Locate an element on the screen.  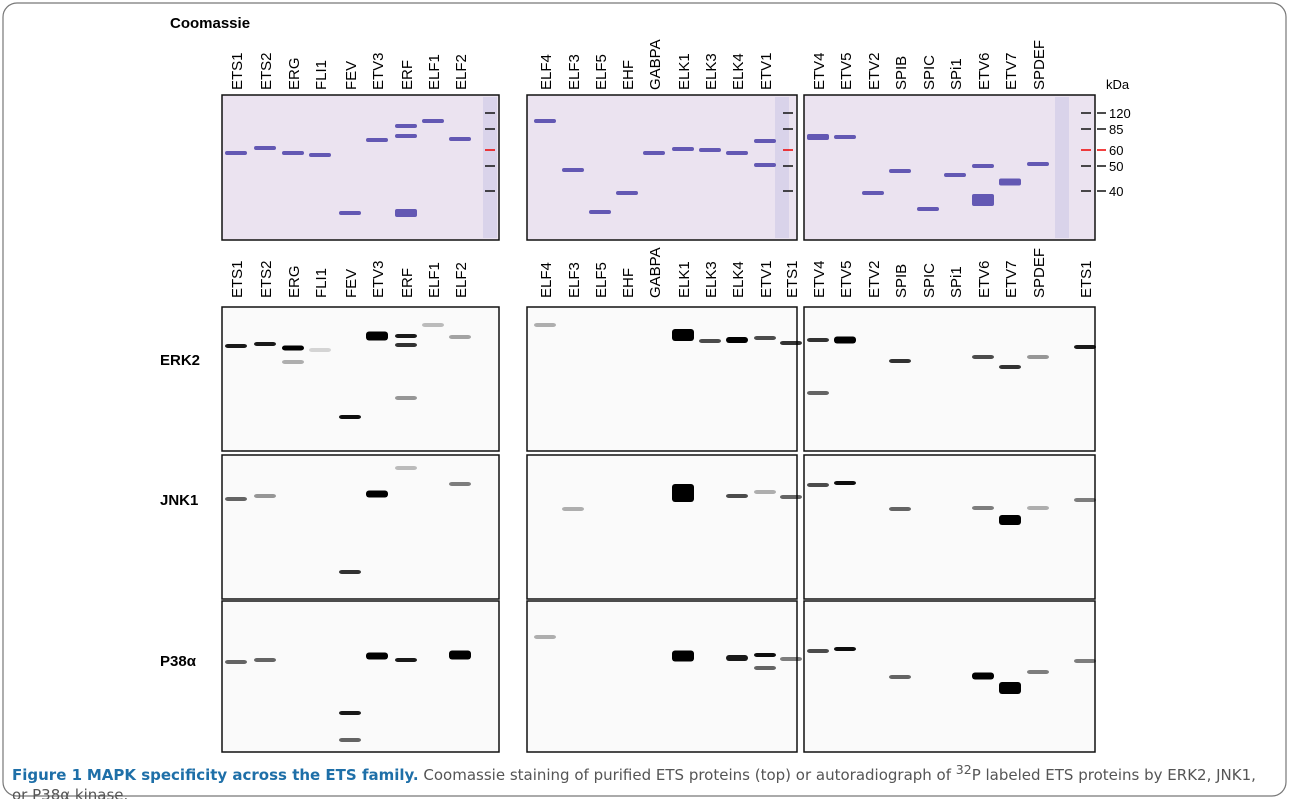
row-label: P38α is located at coordinates (178, 661).